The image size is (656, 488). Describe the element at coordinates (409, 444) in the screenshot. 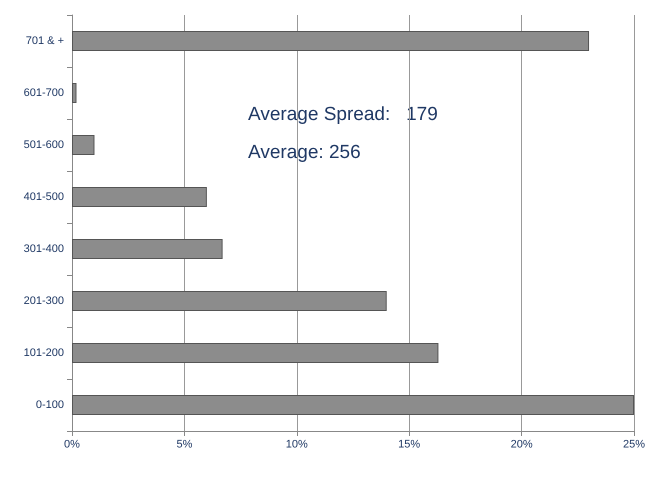

I see `x-tick-label: 15%` at that location.